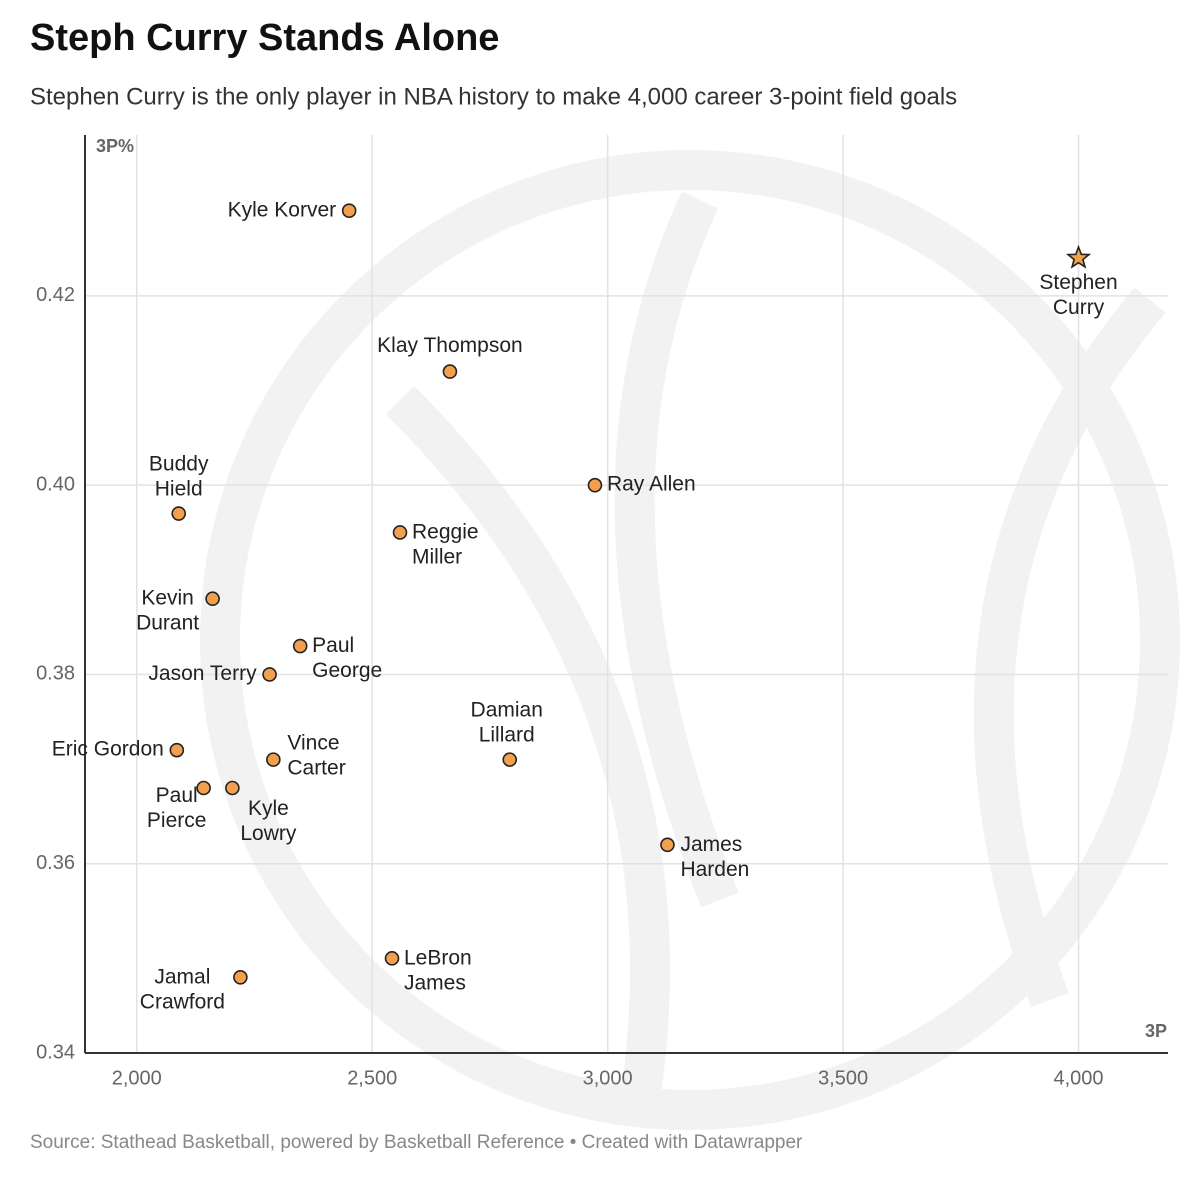 Image resolution: width=1200 pixels, height=1179 pixels. Describe the element at coordinates (55, 674) in the screenshot. I see `y-tick-label: 0.38` at that location.